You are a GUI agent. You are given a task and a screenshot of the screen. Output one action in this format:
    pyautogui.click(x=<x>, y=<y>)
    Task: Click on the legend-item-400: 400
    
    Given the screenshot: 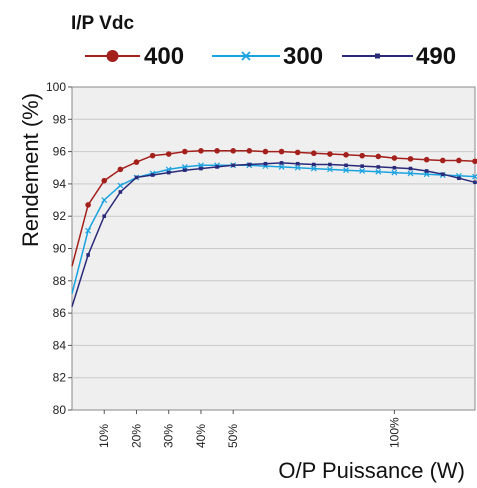 What is the action you would take?
    pyautogui.click(x=134, y=56)
    